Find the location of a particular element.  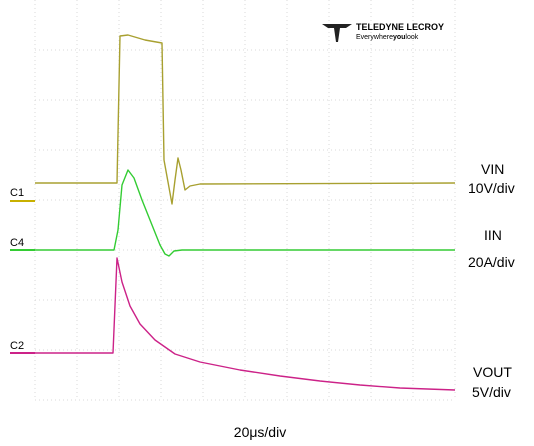

channel-markers: C1 C4 C2 is located at coordinates (22, 270).